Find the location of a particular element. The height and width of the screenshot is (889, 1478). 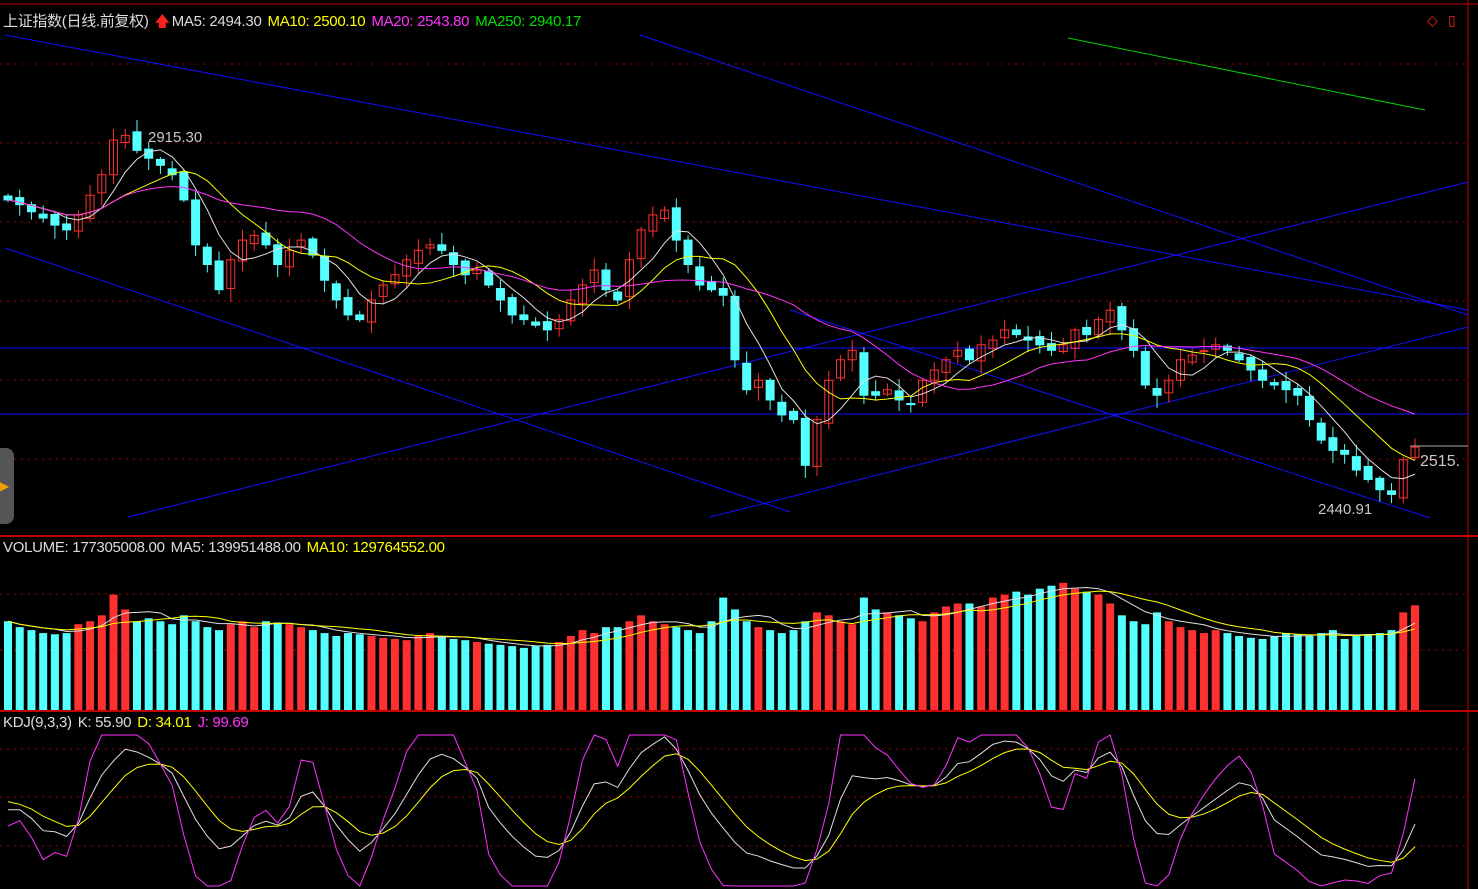

d-value: D: 34.01 is located at coordinates (164, 722).